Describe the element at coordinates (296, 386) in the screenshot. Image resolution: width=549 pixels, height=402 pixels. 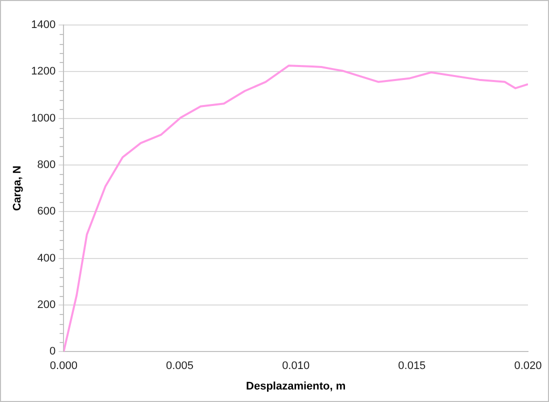
I see `x-axis-title: Desplazamiento, m` at that location.